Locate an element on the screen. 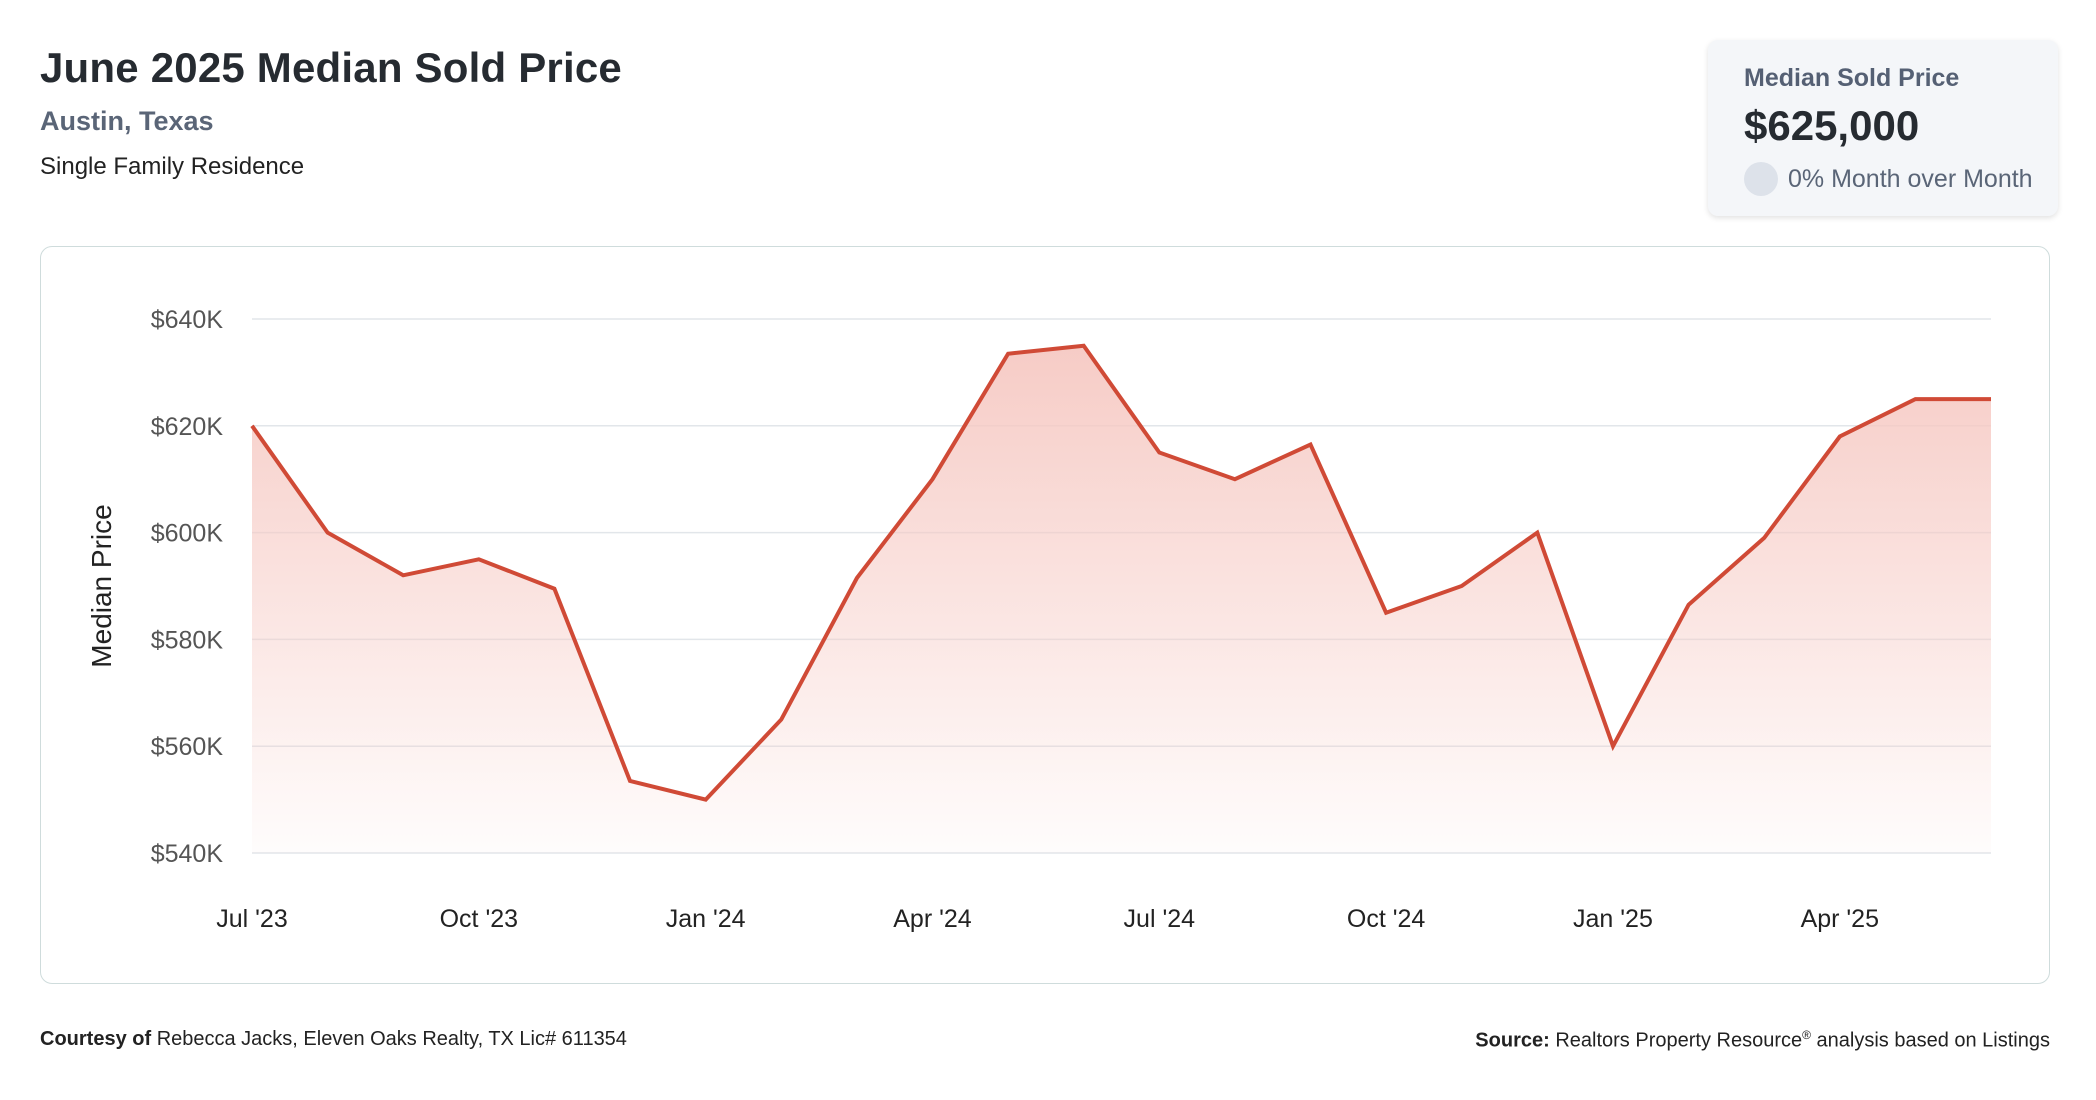 This screenshot has width=2096, height=1100. property-type-label: Single Family Residence is located at coordinates (172, 166).